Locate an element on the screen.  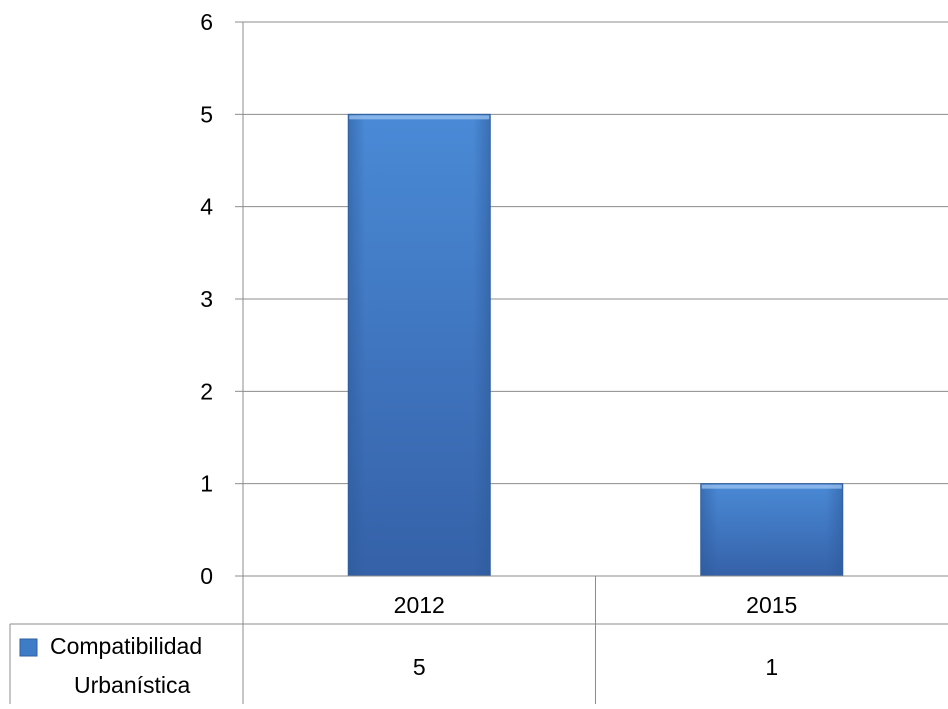
x-category-label: 2015 is located at coordinates (771, 605).